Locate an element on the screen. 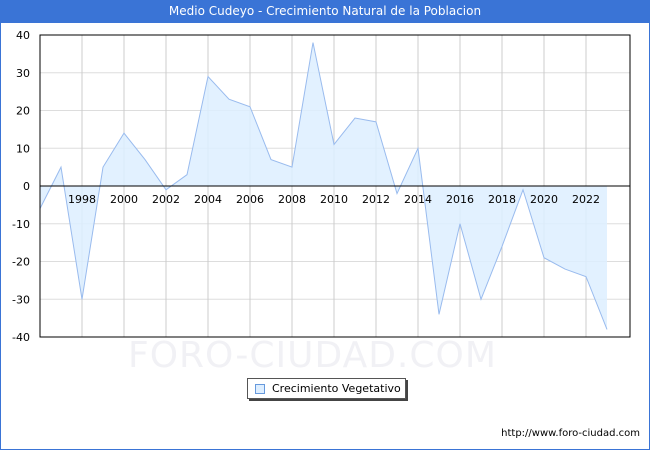  x-tick-label: 2018 is located at coordinates (502, 199).